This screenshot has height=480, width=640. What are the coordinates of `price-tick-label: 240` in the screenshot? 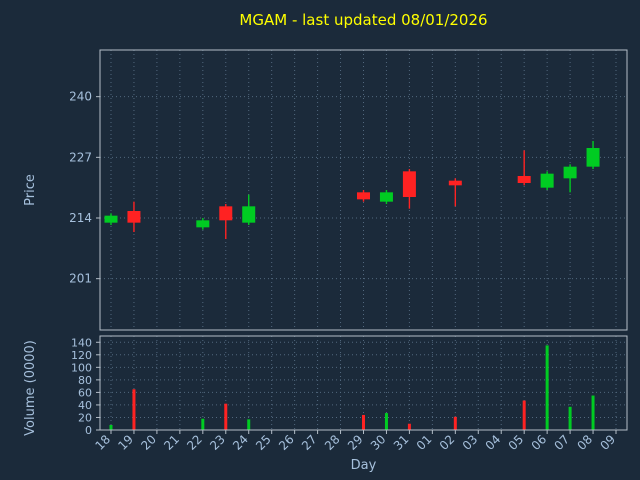 It's located at (80, 97).